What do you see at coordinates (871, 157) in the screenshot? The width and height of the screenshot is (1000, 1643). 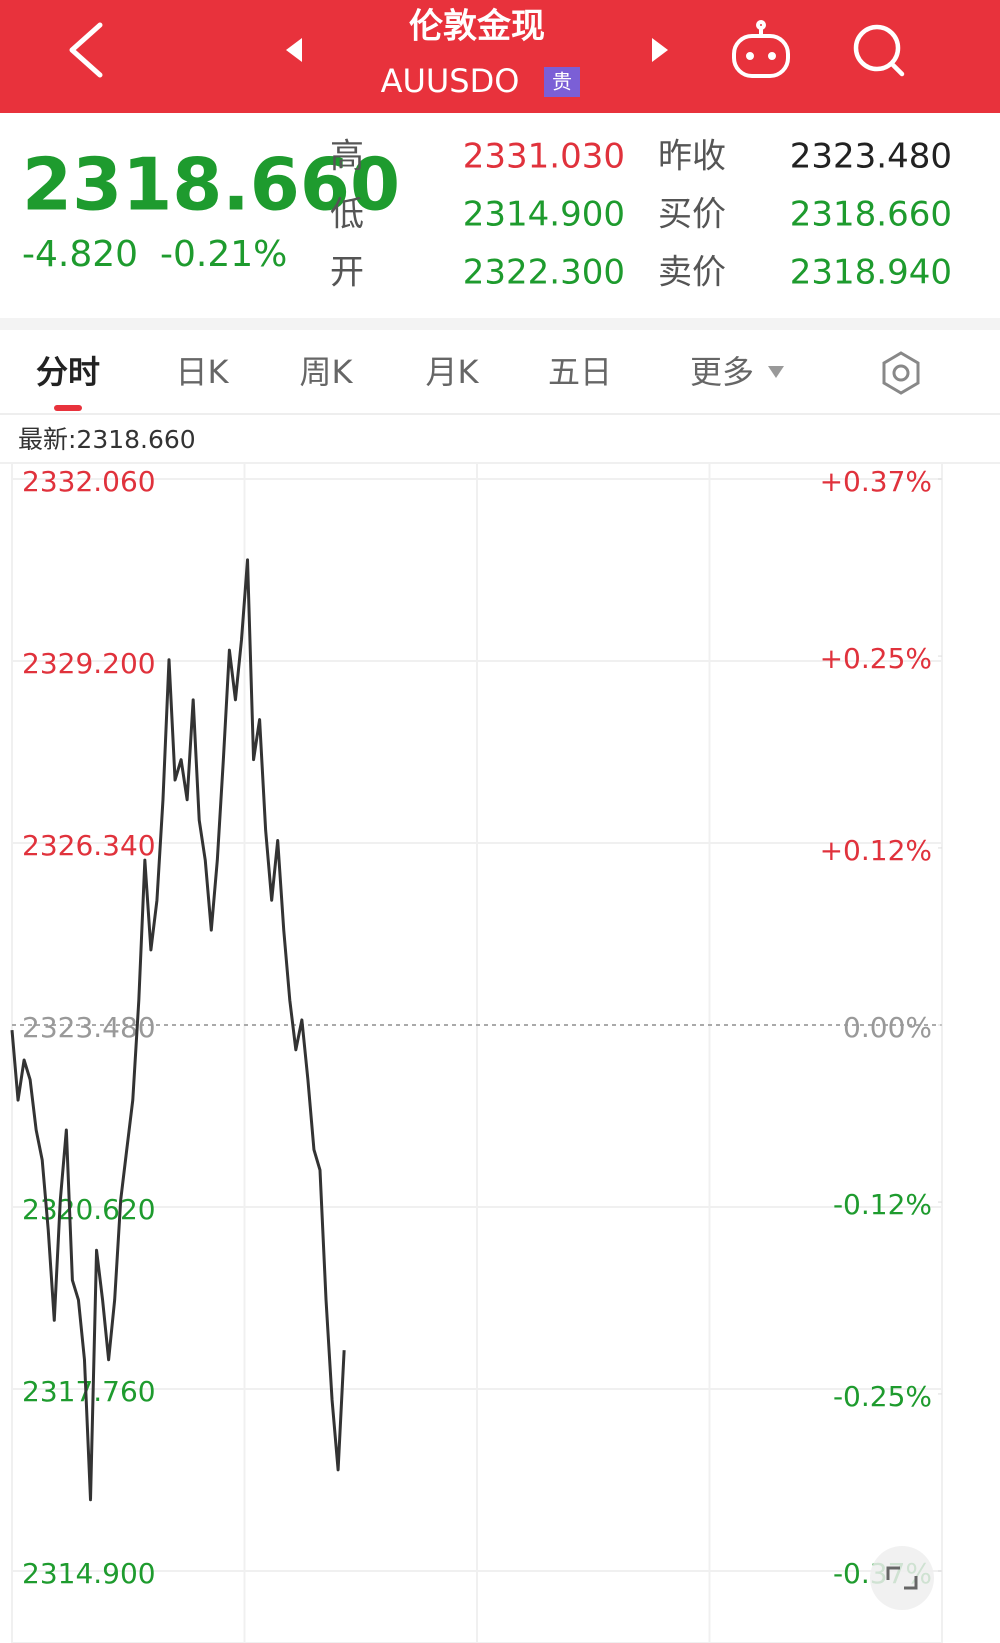 I see `stat-value: 2323.480` at bounding box center [871, 157].